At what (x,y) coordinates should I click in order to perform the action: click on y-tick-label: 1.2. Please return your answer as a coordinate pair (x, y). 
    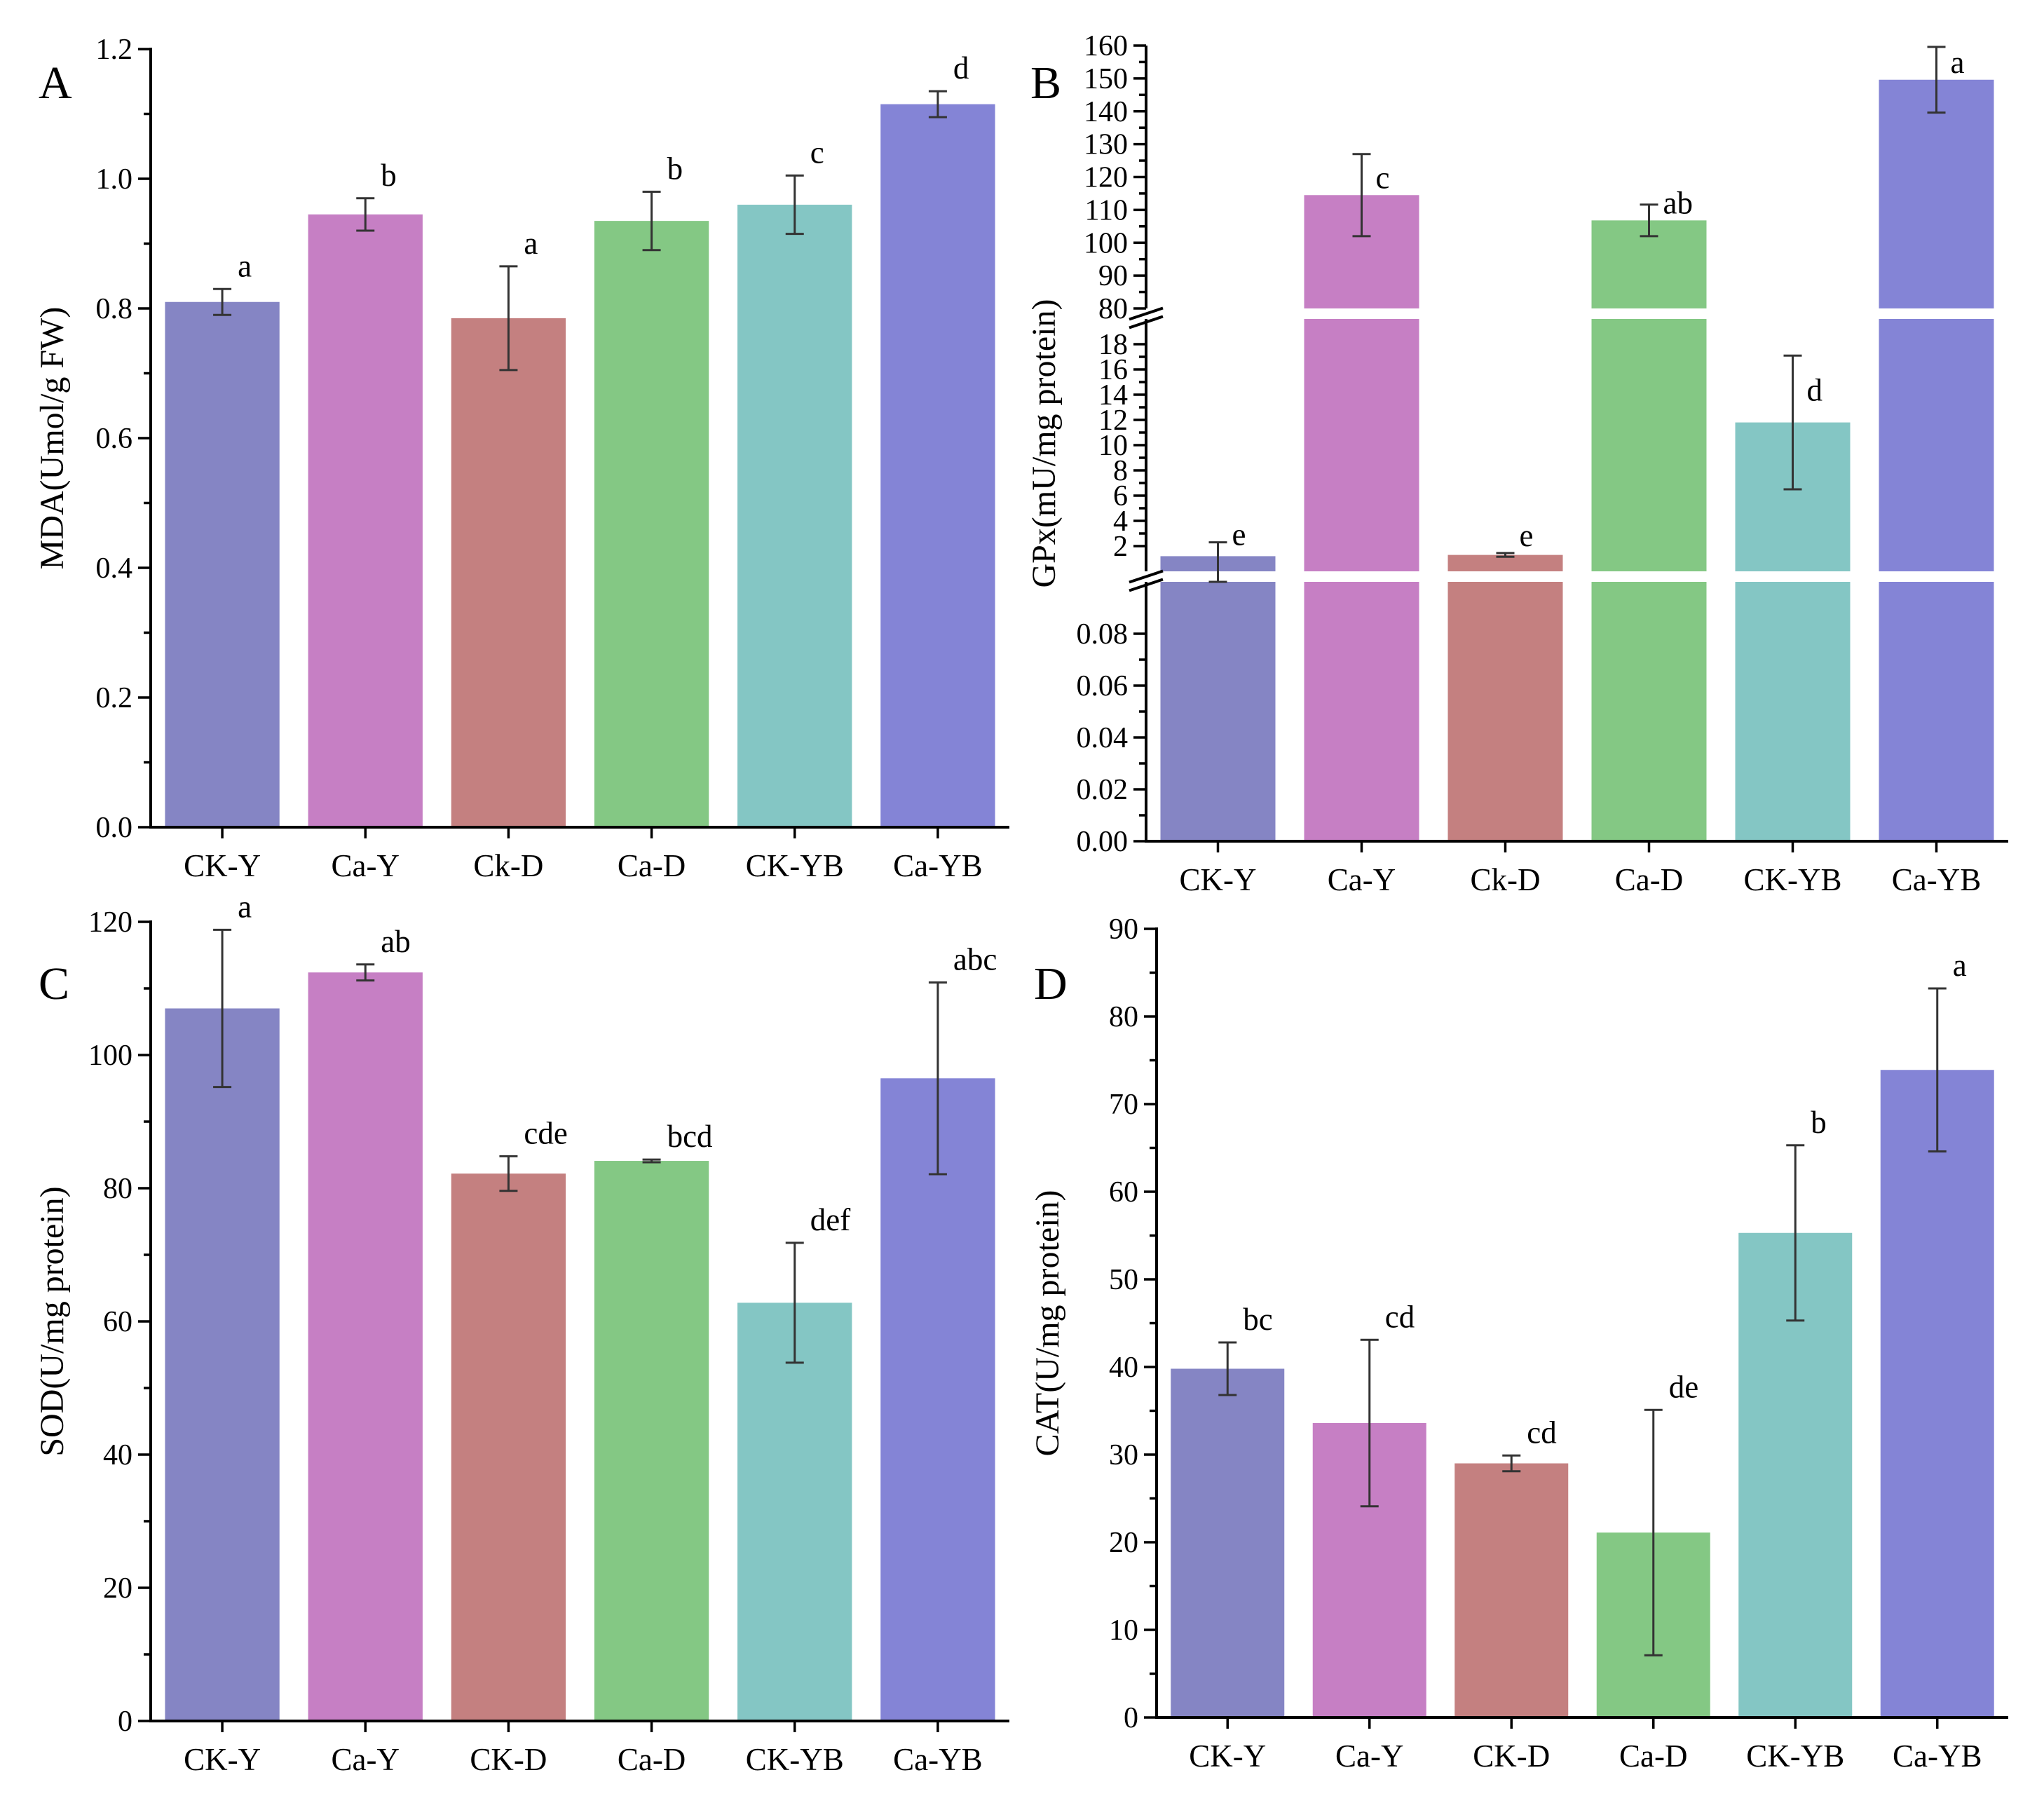
    Looking at the image, I should click on (114, 50).